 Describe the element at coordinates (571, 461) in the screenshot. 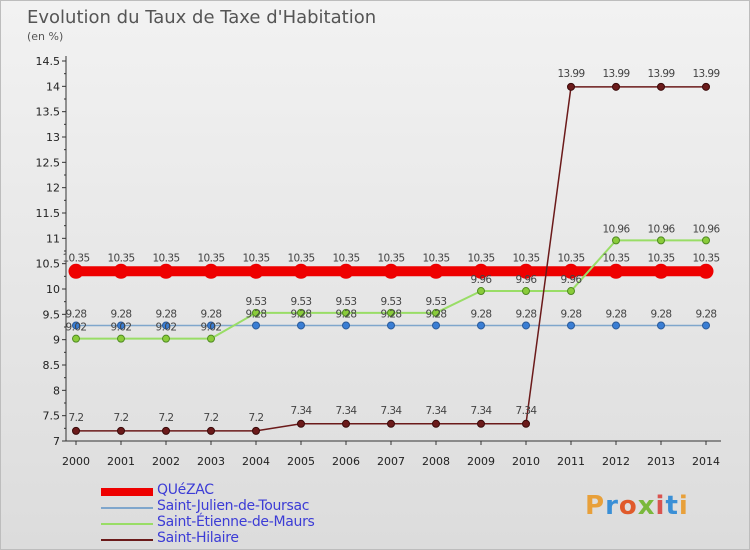

I see `x-tick-label: 2011` at that location.